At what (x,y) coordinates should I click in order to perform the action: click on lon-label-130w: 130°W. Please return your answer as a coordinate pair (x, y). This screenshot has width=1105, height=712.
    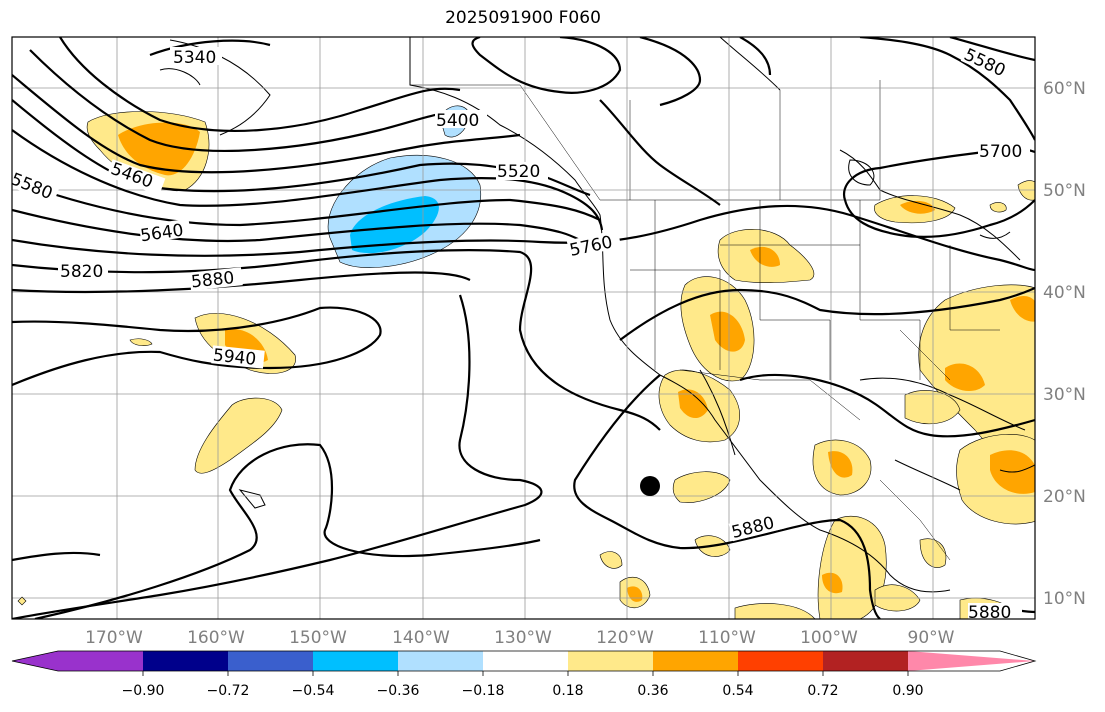
    Looking at the image, I should click on (523, 638).